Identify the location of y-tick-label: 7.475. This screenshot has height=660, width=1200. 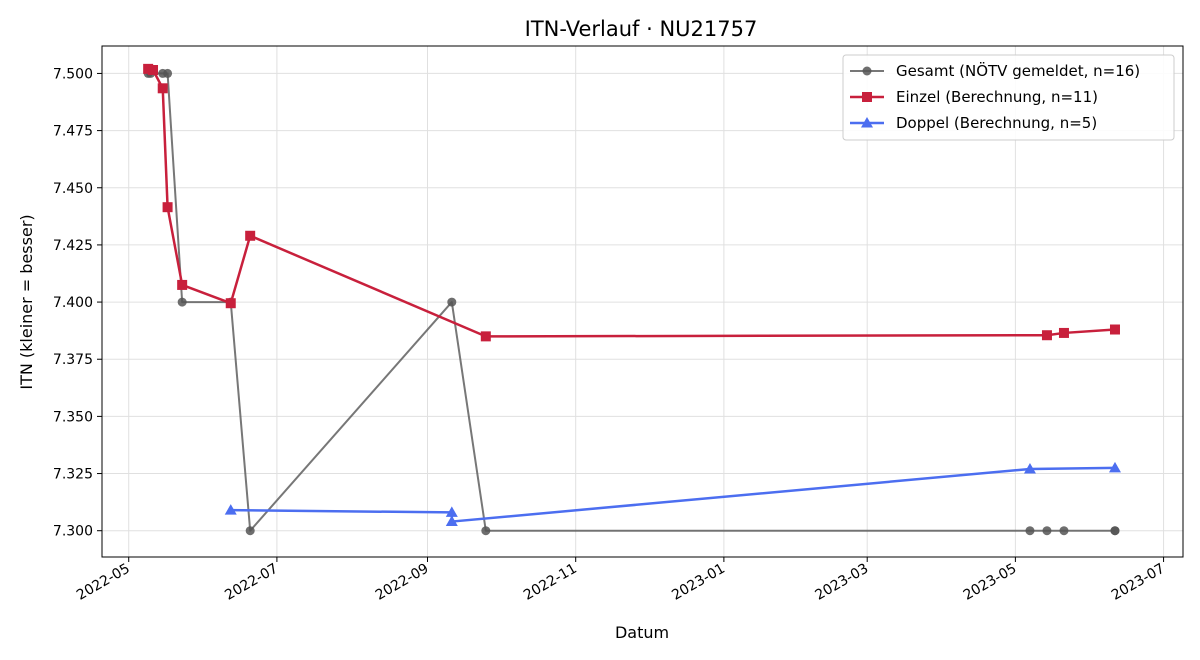
(73, 132).